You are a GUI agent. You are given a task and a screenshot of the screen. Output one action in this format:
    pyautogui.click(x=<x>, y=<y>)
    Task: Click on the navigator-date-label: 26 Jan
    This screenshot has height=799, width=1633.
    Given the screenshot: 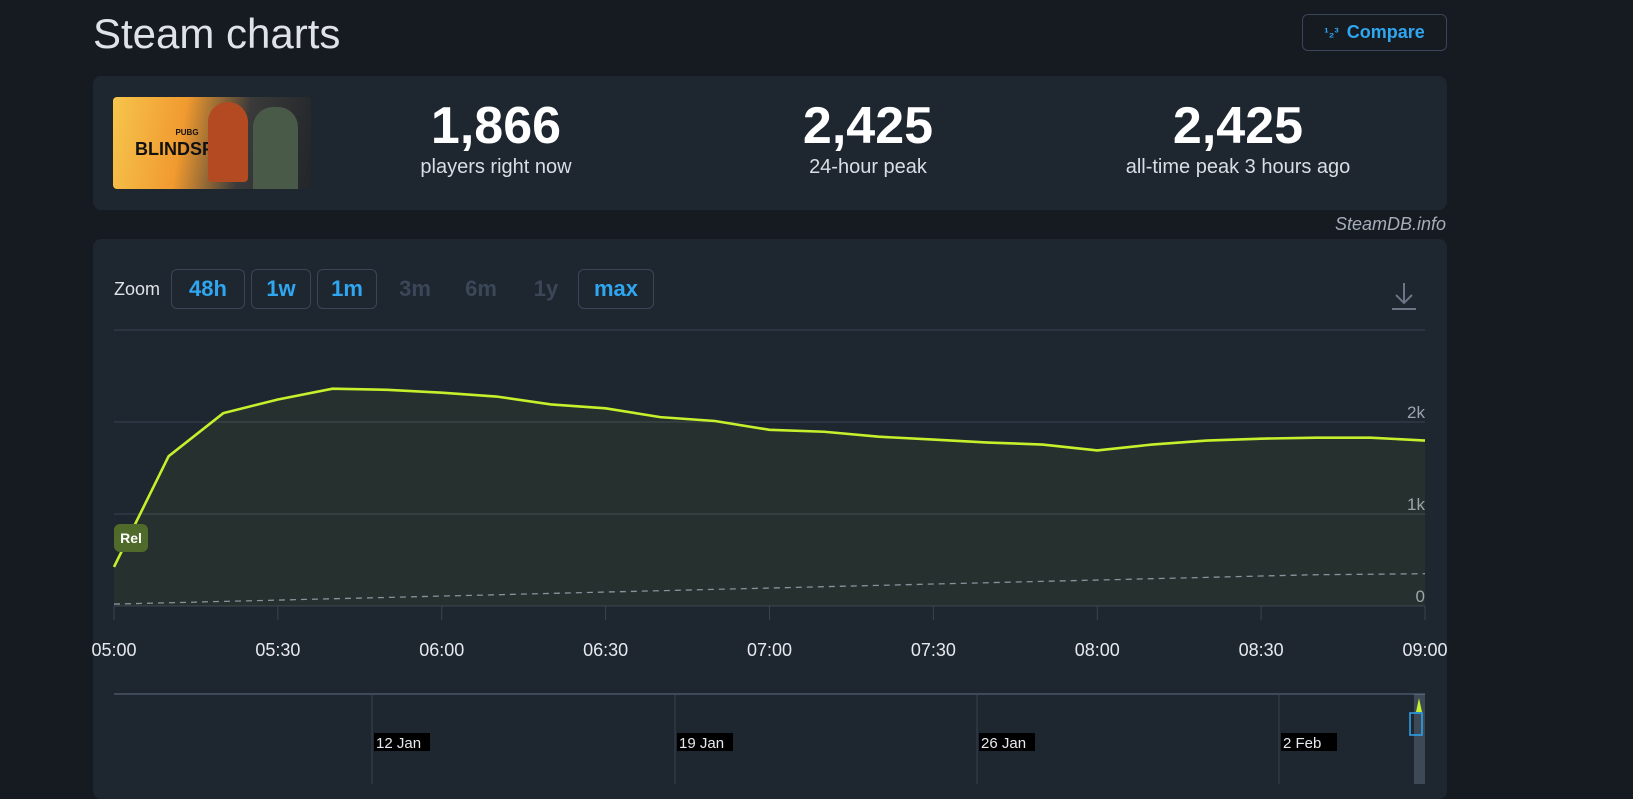 What is the action you would take?
    pyautogui.click(x=1003, y=743)
    